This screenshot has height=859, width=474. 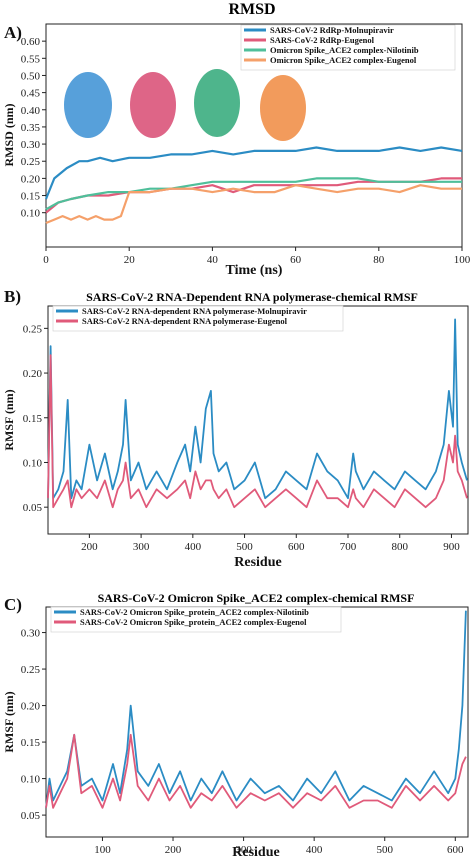 What do you see at coordinates (193, 547) in the screenshot?
I see `x-tick-label-b: 400` at bounding box center [193, 547].